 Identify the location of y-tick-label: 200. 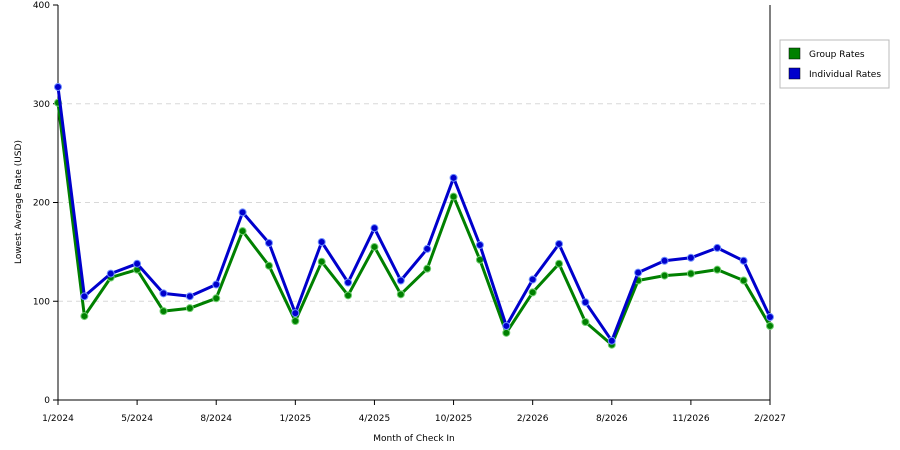
(41, 204).